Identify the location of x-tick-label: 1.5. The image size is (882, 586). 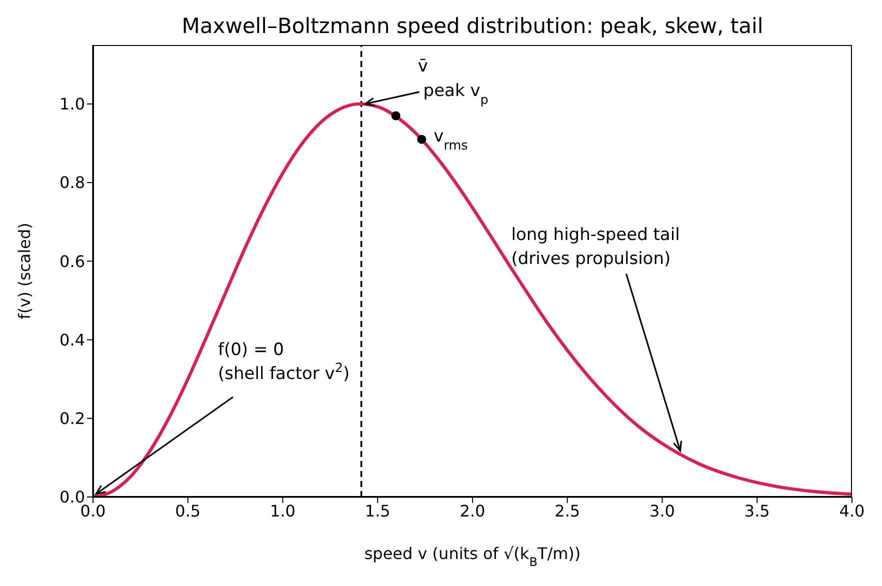
(377, 510).